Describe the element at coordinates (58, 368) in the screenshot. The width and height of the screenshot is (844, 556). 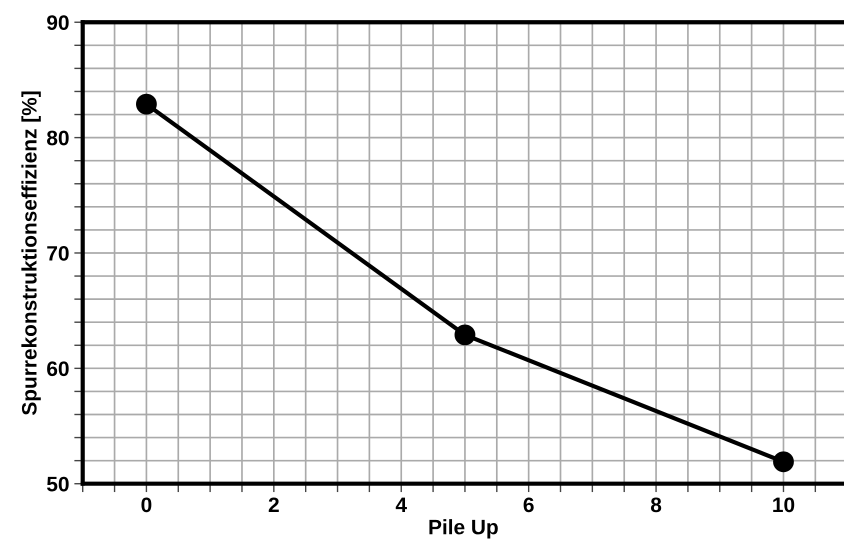
I see `y-tick-label: 60` at that location.